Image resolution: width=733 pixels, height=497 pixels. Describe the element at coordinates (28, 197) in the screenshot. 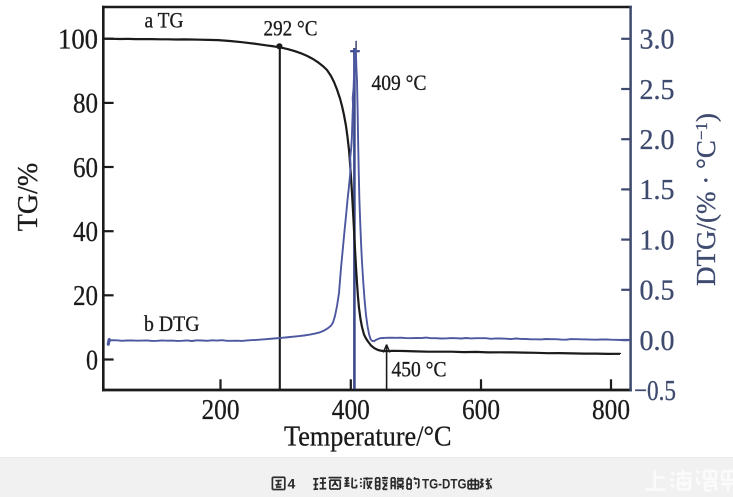

I see `svg-text: TG/%` at that location.